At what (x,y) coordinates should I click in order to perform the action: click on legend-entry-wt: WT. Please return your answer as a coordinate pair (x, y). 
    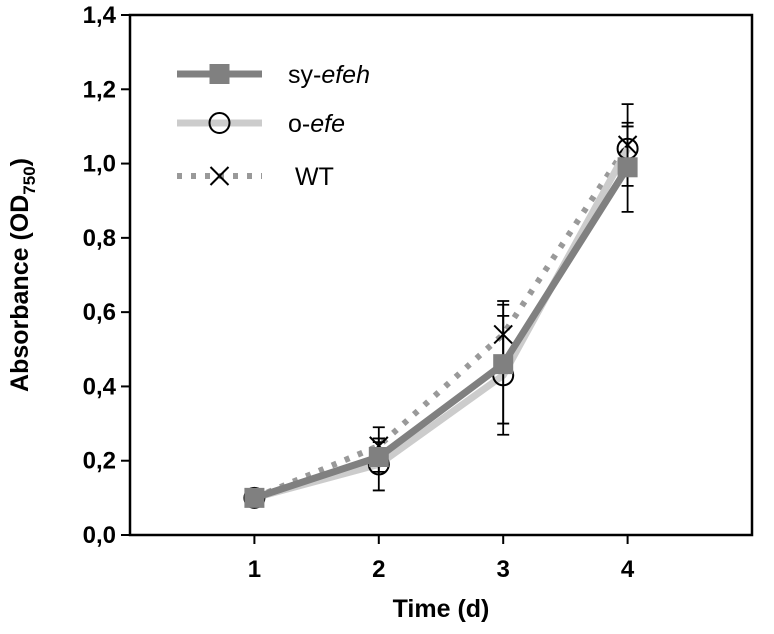
    Looking at the image, I should click on (255, 177).